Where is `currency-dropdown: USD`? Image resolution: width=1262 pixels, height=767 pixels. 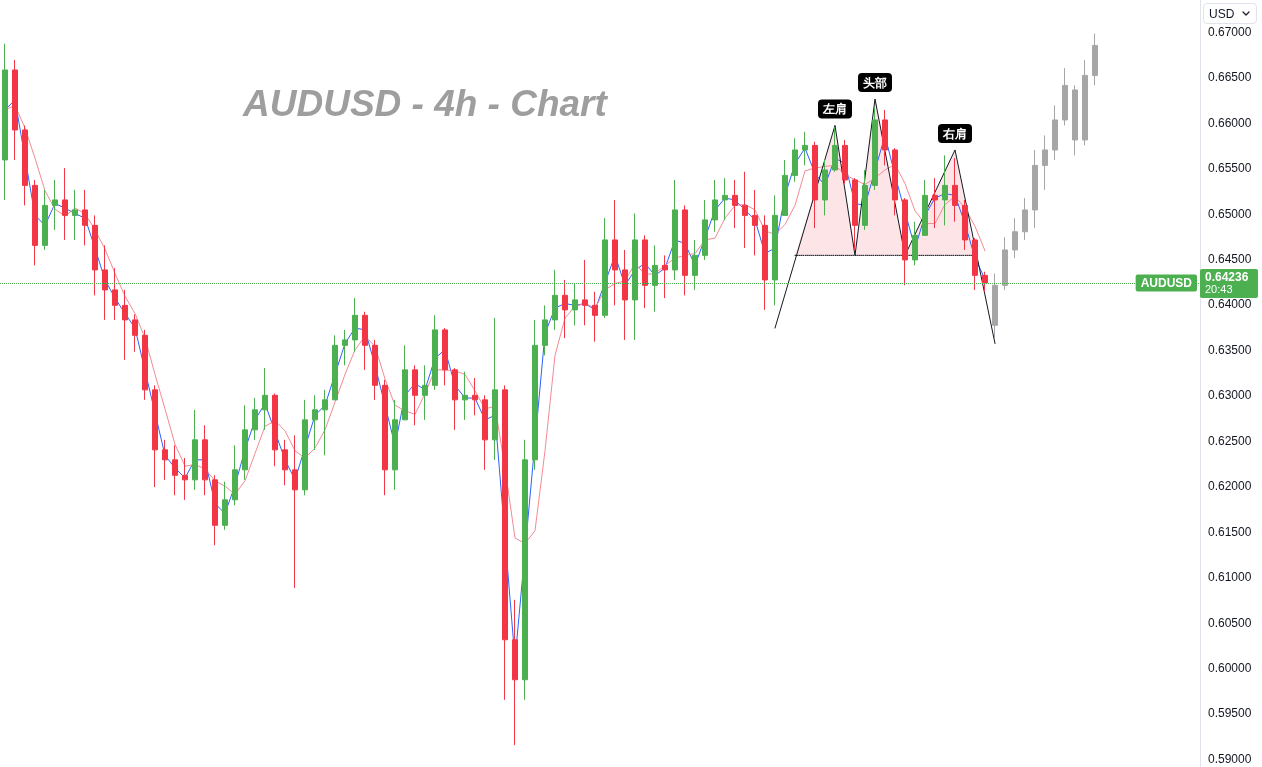
currency-dropdown: USD is located at coordinates (1230, 13).